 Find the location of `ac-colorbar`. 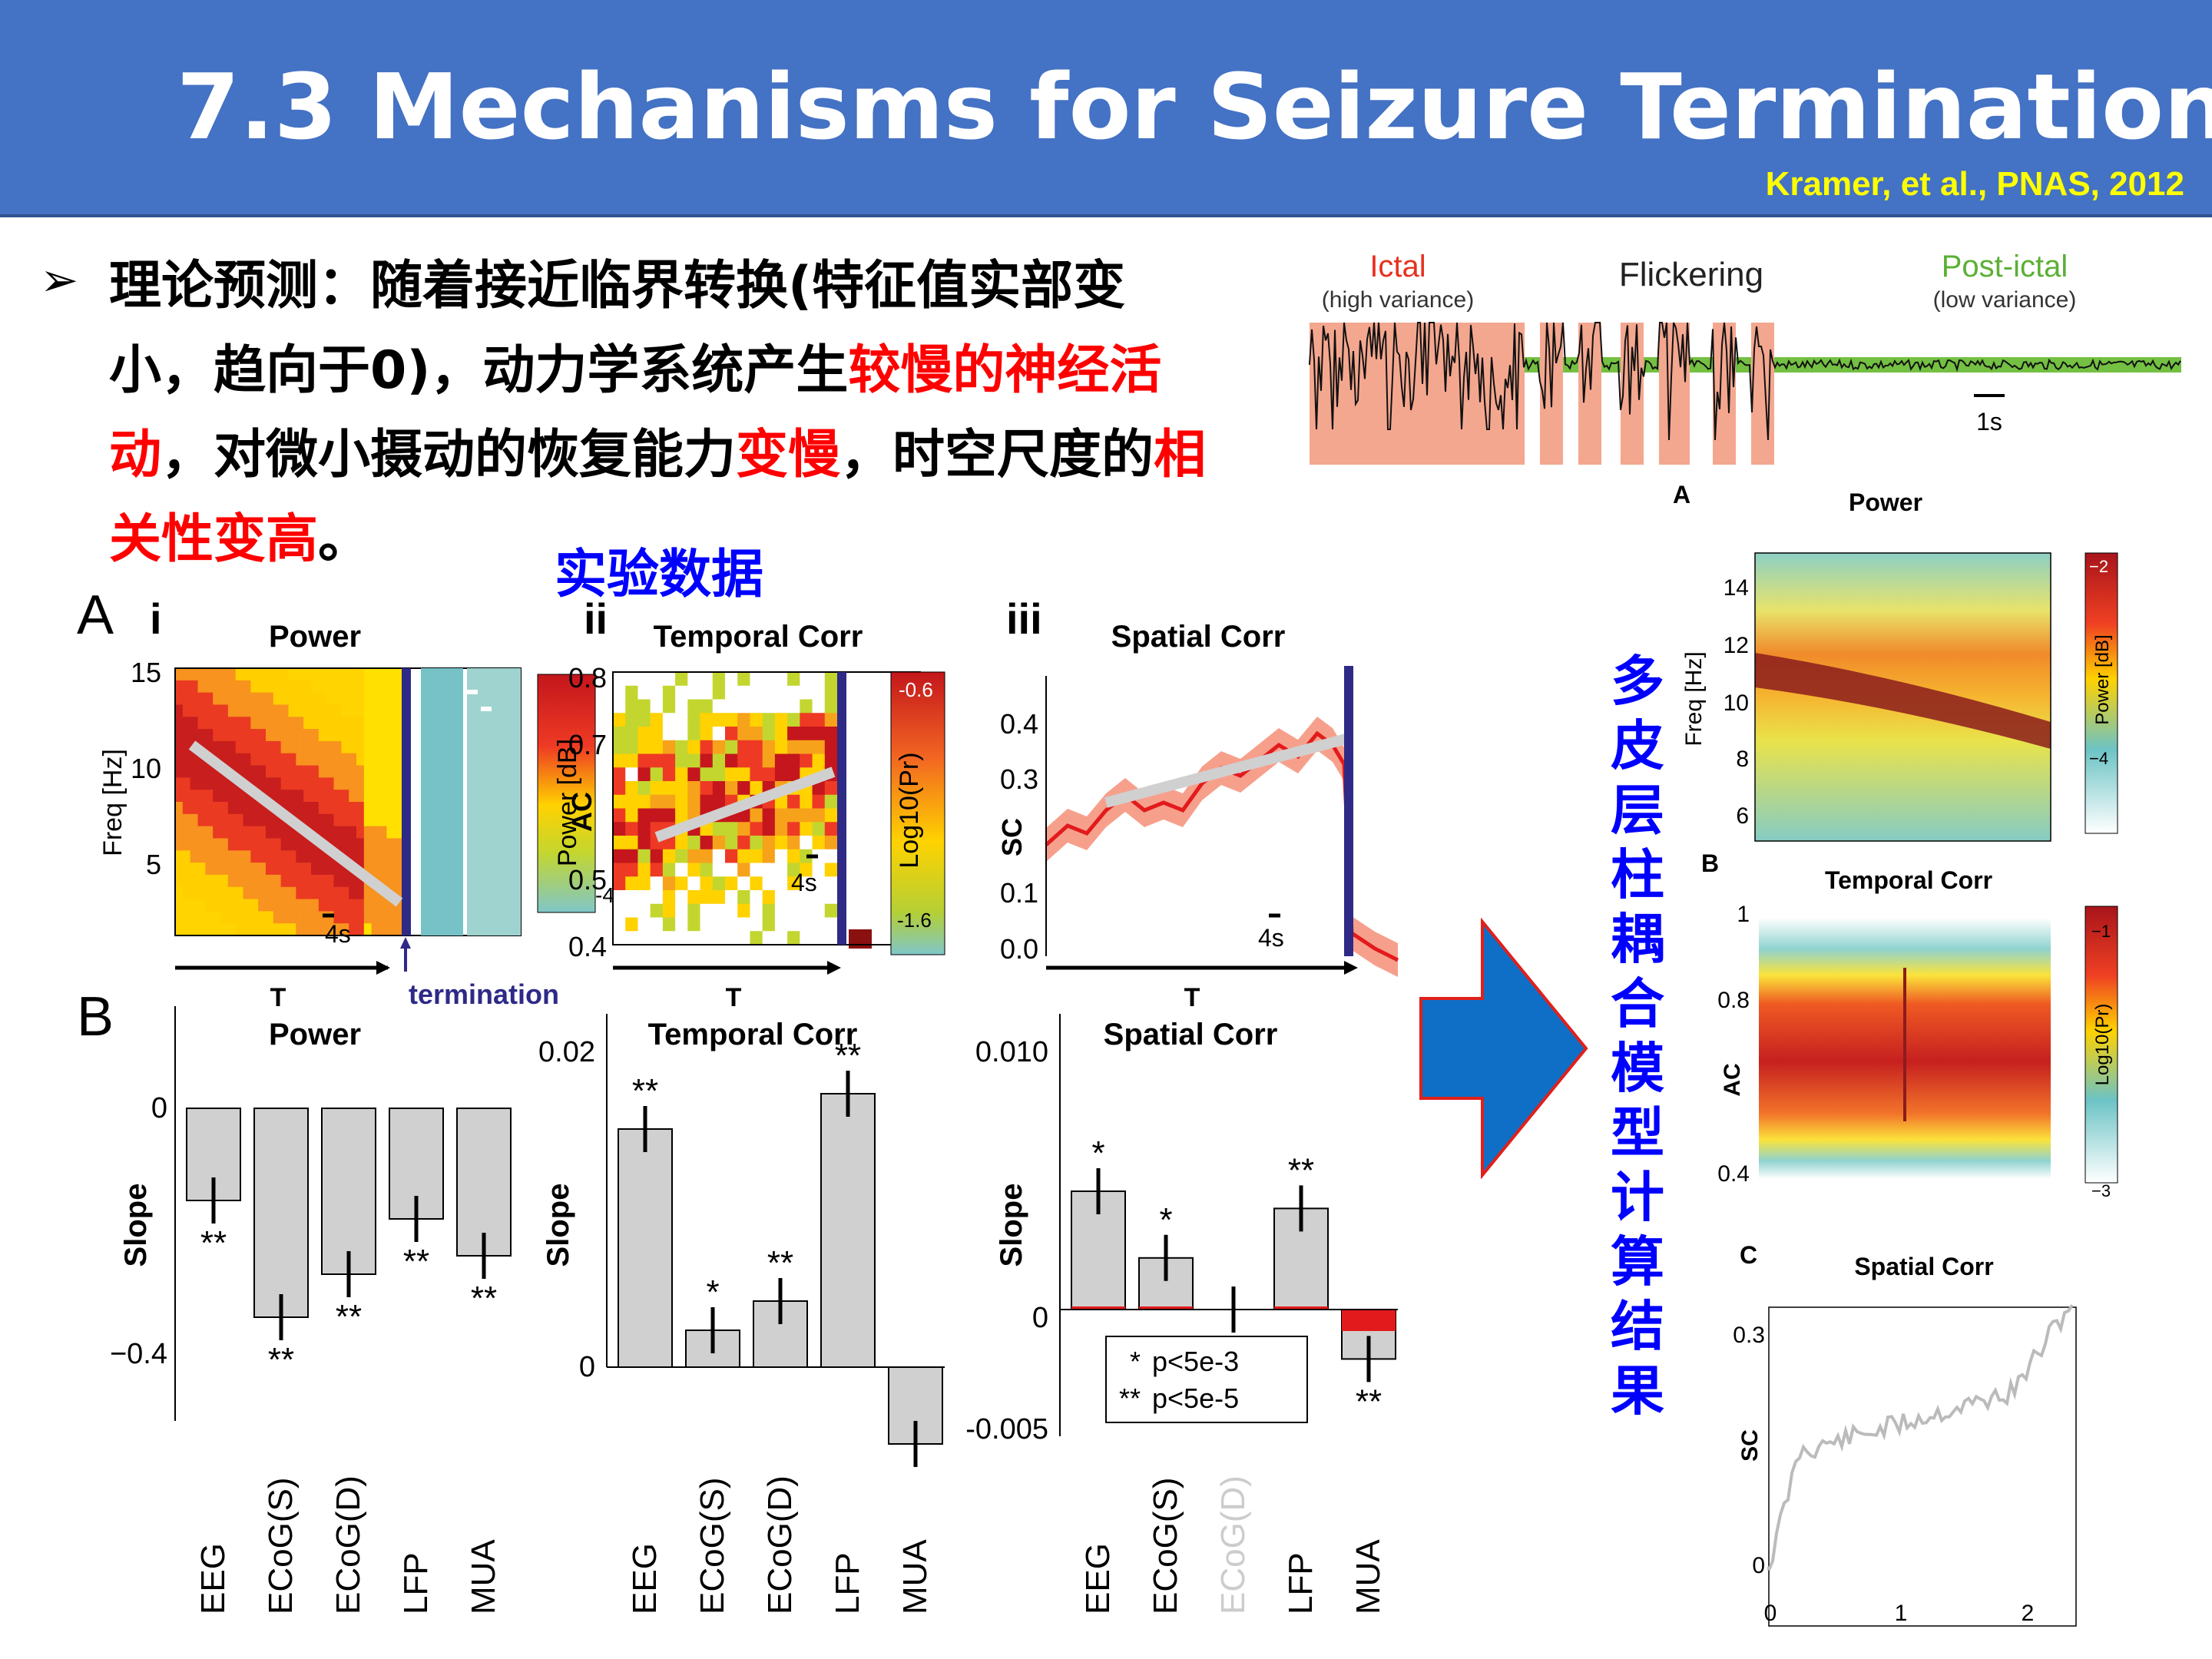

ac-colorbar is located at coordinates (918, 813).